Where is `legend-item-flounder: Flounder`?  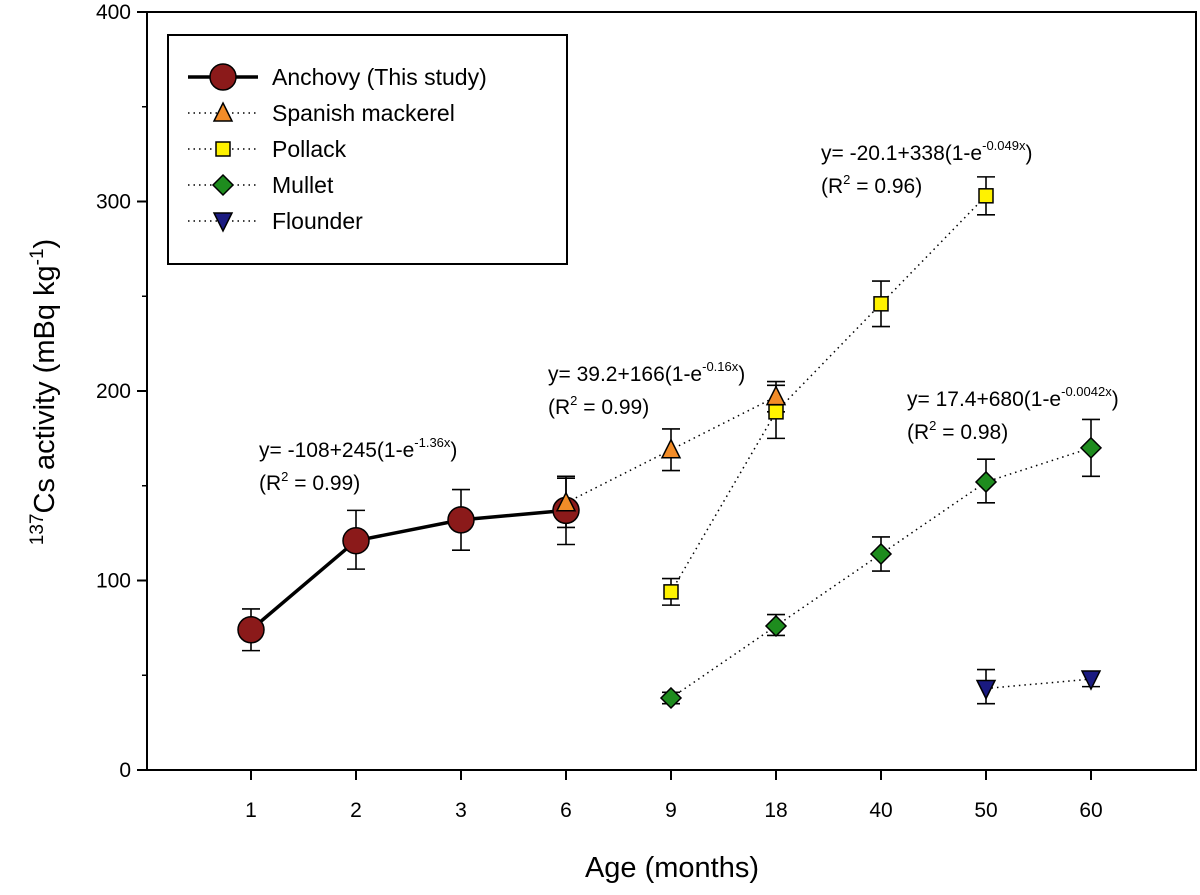 legend-item-flounder: Flounder is located at coordinates (275, 221).